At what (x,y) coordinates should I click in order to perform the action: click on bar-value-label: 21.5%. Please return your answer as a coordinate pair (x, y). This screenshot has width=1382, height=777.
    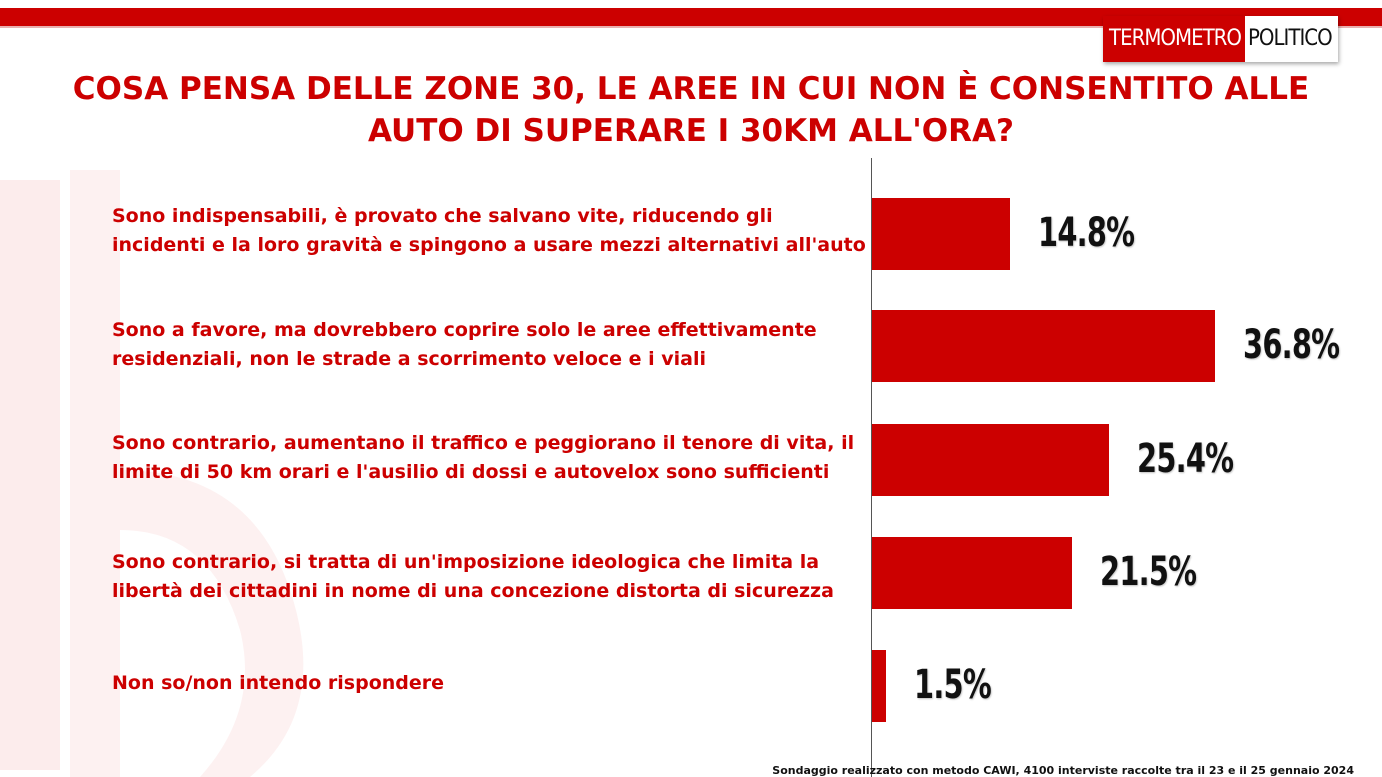
    Looking at the image, I should click on (1148, 572).